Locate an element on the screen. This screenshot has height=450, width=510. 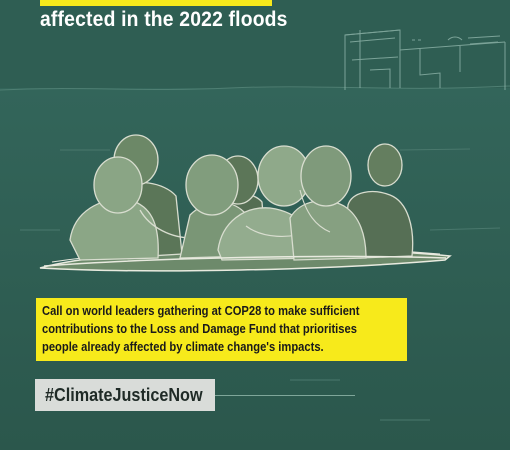
headline-text: affected in the 2022 floods is located at coordinates (164, 19).